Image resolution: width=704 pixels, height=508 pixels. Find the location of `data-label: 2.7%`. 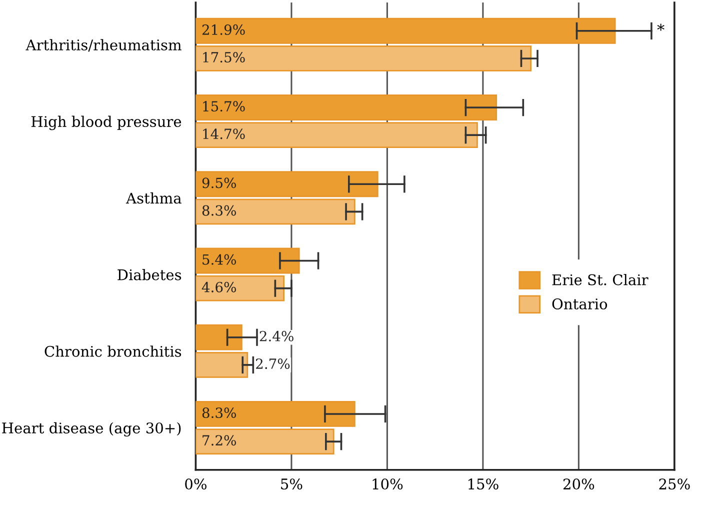

data-label: 2.7% is located at coordinates (273, 363).